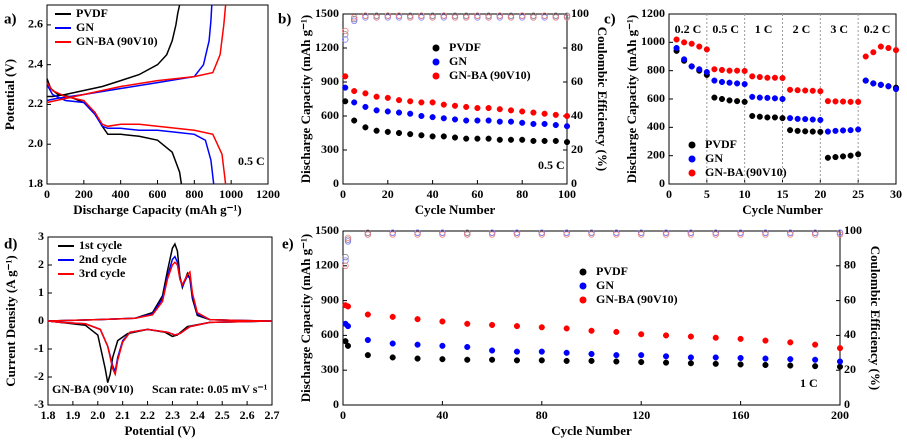 This screenshot has width=907, height=440. What do you see at coordinates (896, 194) in the screenshot?
I see `x-tick-label: 30` at bounding box center [896, 194].